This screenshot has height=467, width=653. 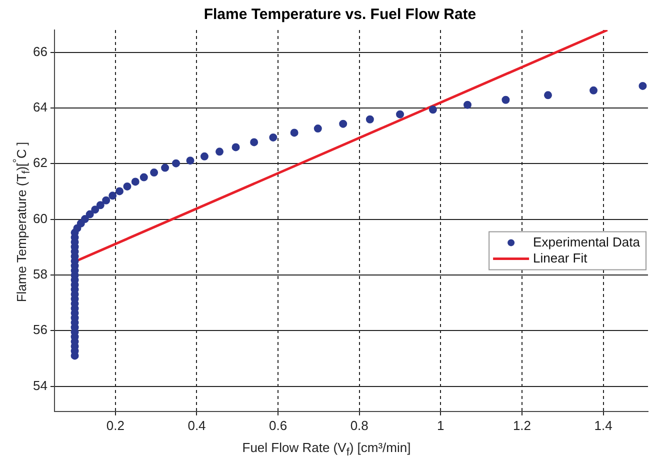 I want to click on y-tick-label: 54, so click(x=40, y=385).